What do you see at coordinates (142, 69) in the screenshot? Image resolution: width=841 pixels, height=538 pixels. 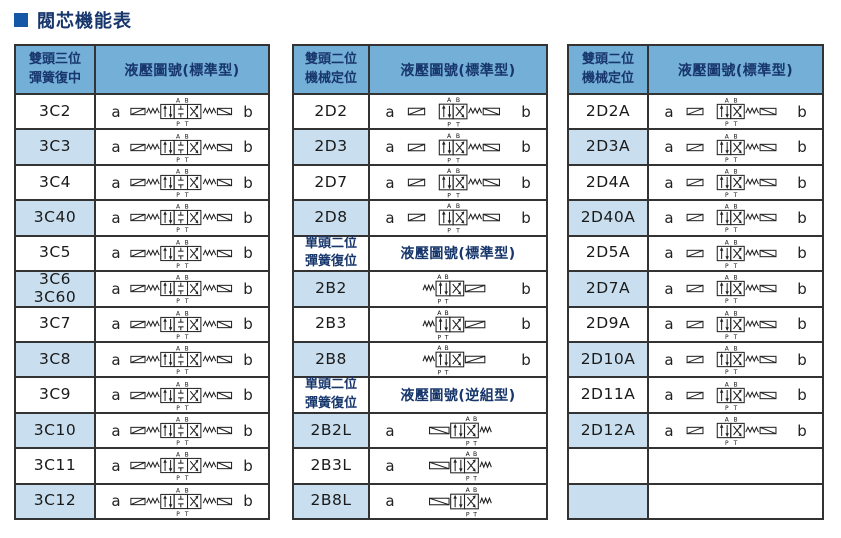 I see `table-header: 雙頭三位 彈簧復中 液壓圖號(標準型)` at bounding box center [142, 69].